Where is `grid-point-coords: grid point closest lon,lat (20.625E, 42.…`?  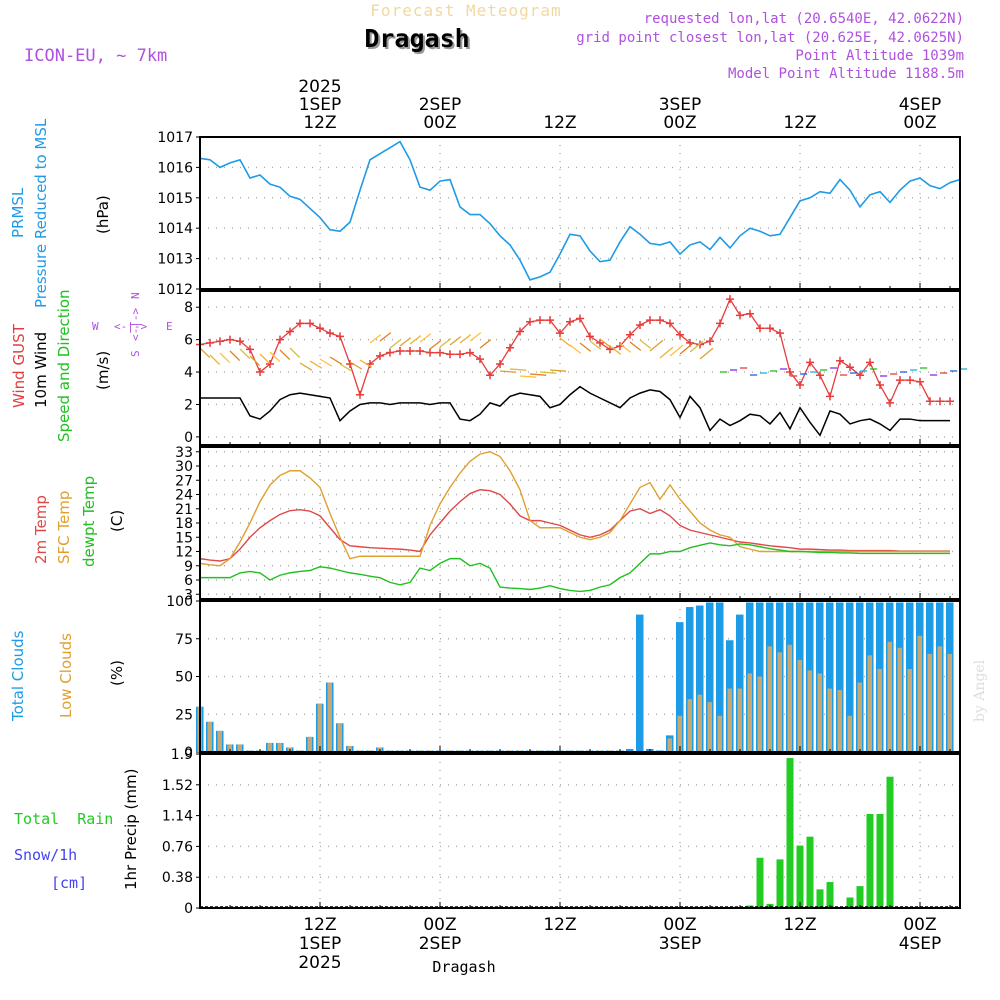
grid-point-coords: grid point closest lon,lat (20.625E, 42.… is located at coordinates (770, 38).